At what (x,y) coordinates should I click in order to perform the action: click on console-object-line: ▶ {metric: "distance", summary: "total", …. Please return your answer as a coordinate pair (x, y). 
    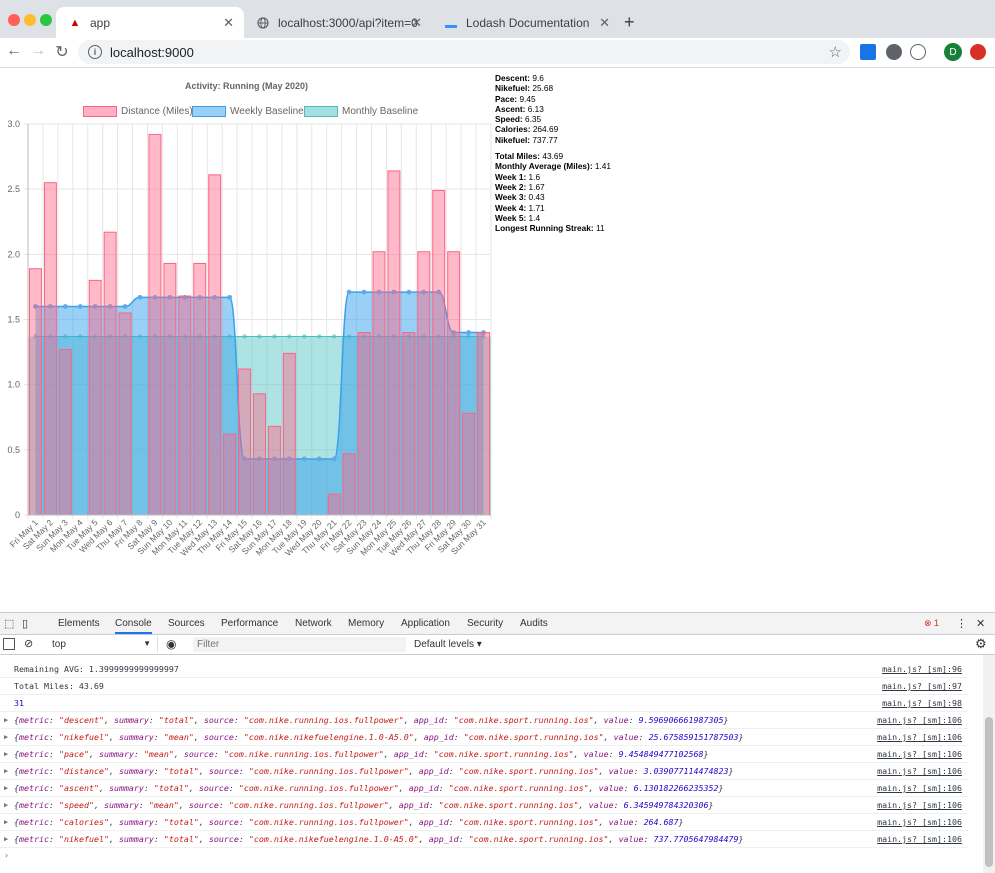
    Looking at the image, I should click on (484, 771).